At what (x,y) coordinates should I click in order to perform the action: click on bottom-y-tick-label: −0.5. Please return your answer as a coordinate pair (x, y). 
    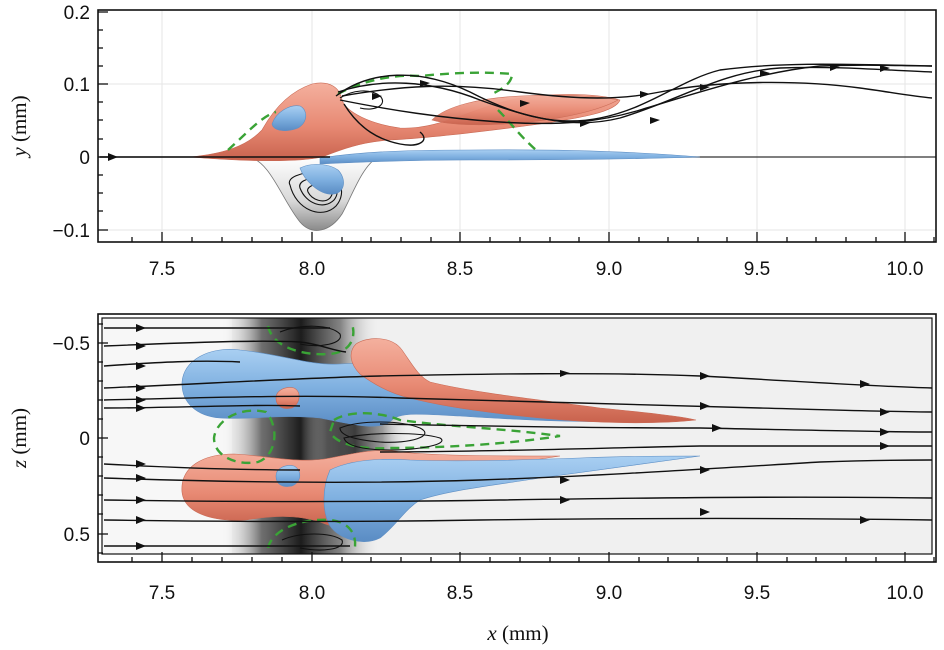
    Looking at the image, I should click on (71, 344).